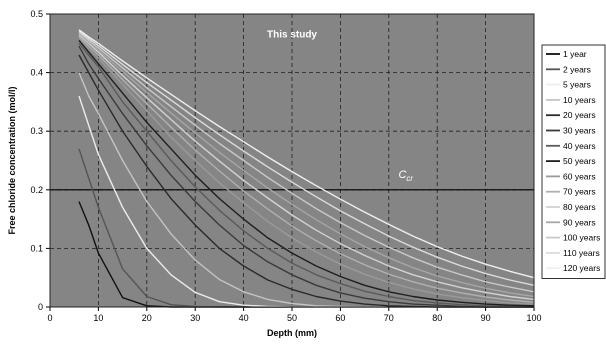 This screenshot has height=347, width=606. Describe the element at coordinates (409, 178) in the screenshot. I see `threshold-label-subscript: cr` at that location.